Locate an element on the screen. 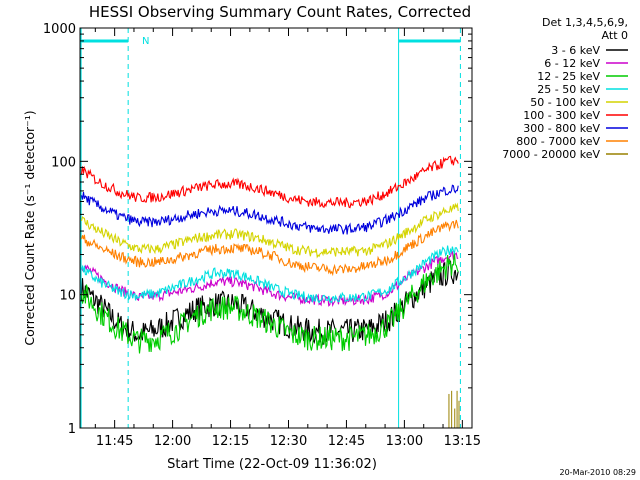 Image resolution: width=640 pixels, height=480 pixels. x-tick-label: 12:30 is located at coordinates (288, 441).